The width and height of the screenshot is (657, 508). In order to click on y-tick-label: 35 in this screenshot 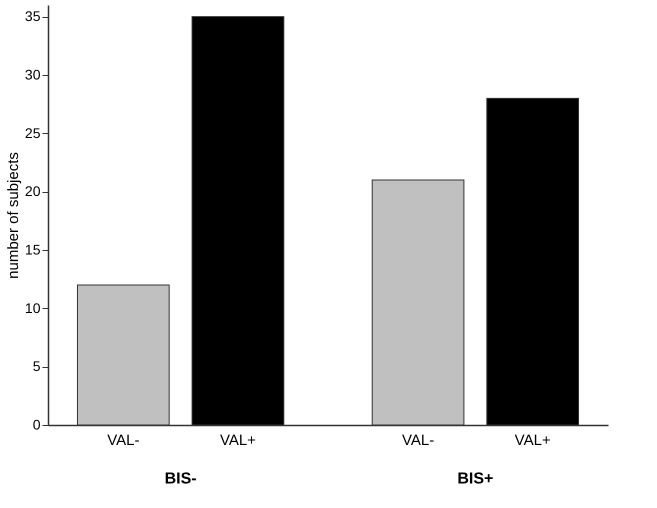, I will do `click(32, 16)`.